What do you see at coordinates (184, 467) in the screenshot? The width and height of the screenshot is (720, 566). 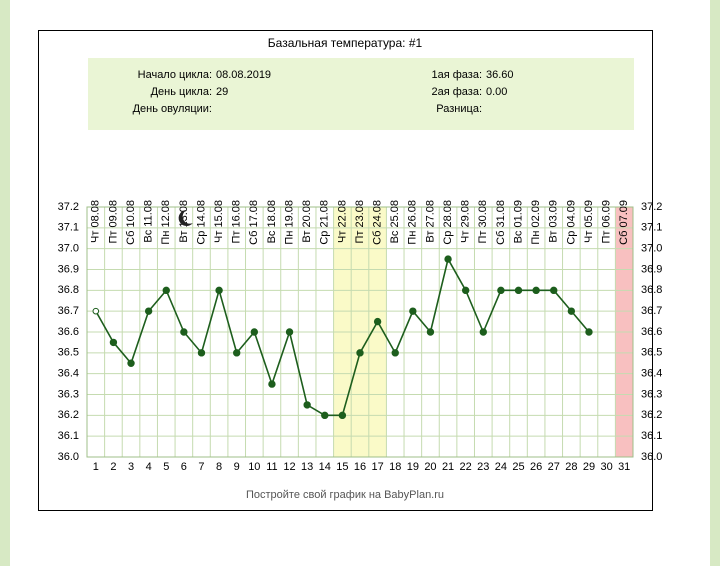 I see `x-tick-label: 6` at bounding box center [184, 467].